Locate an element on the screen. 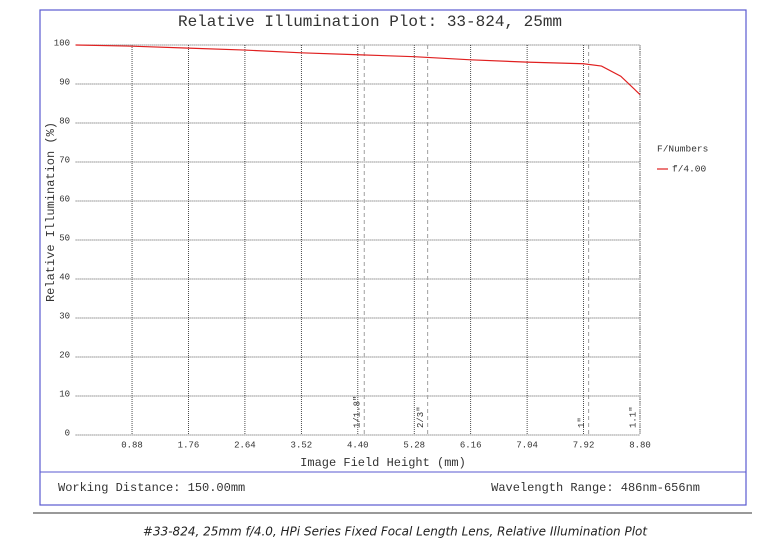  y-tick-label: 60 is located at coordinates (64, 199).